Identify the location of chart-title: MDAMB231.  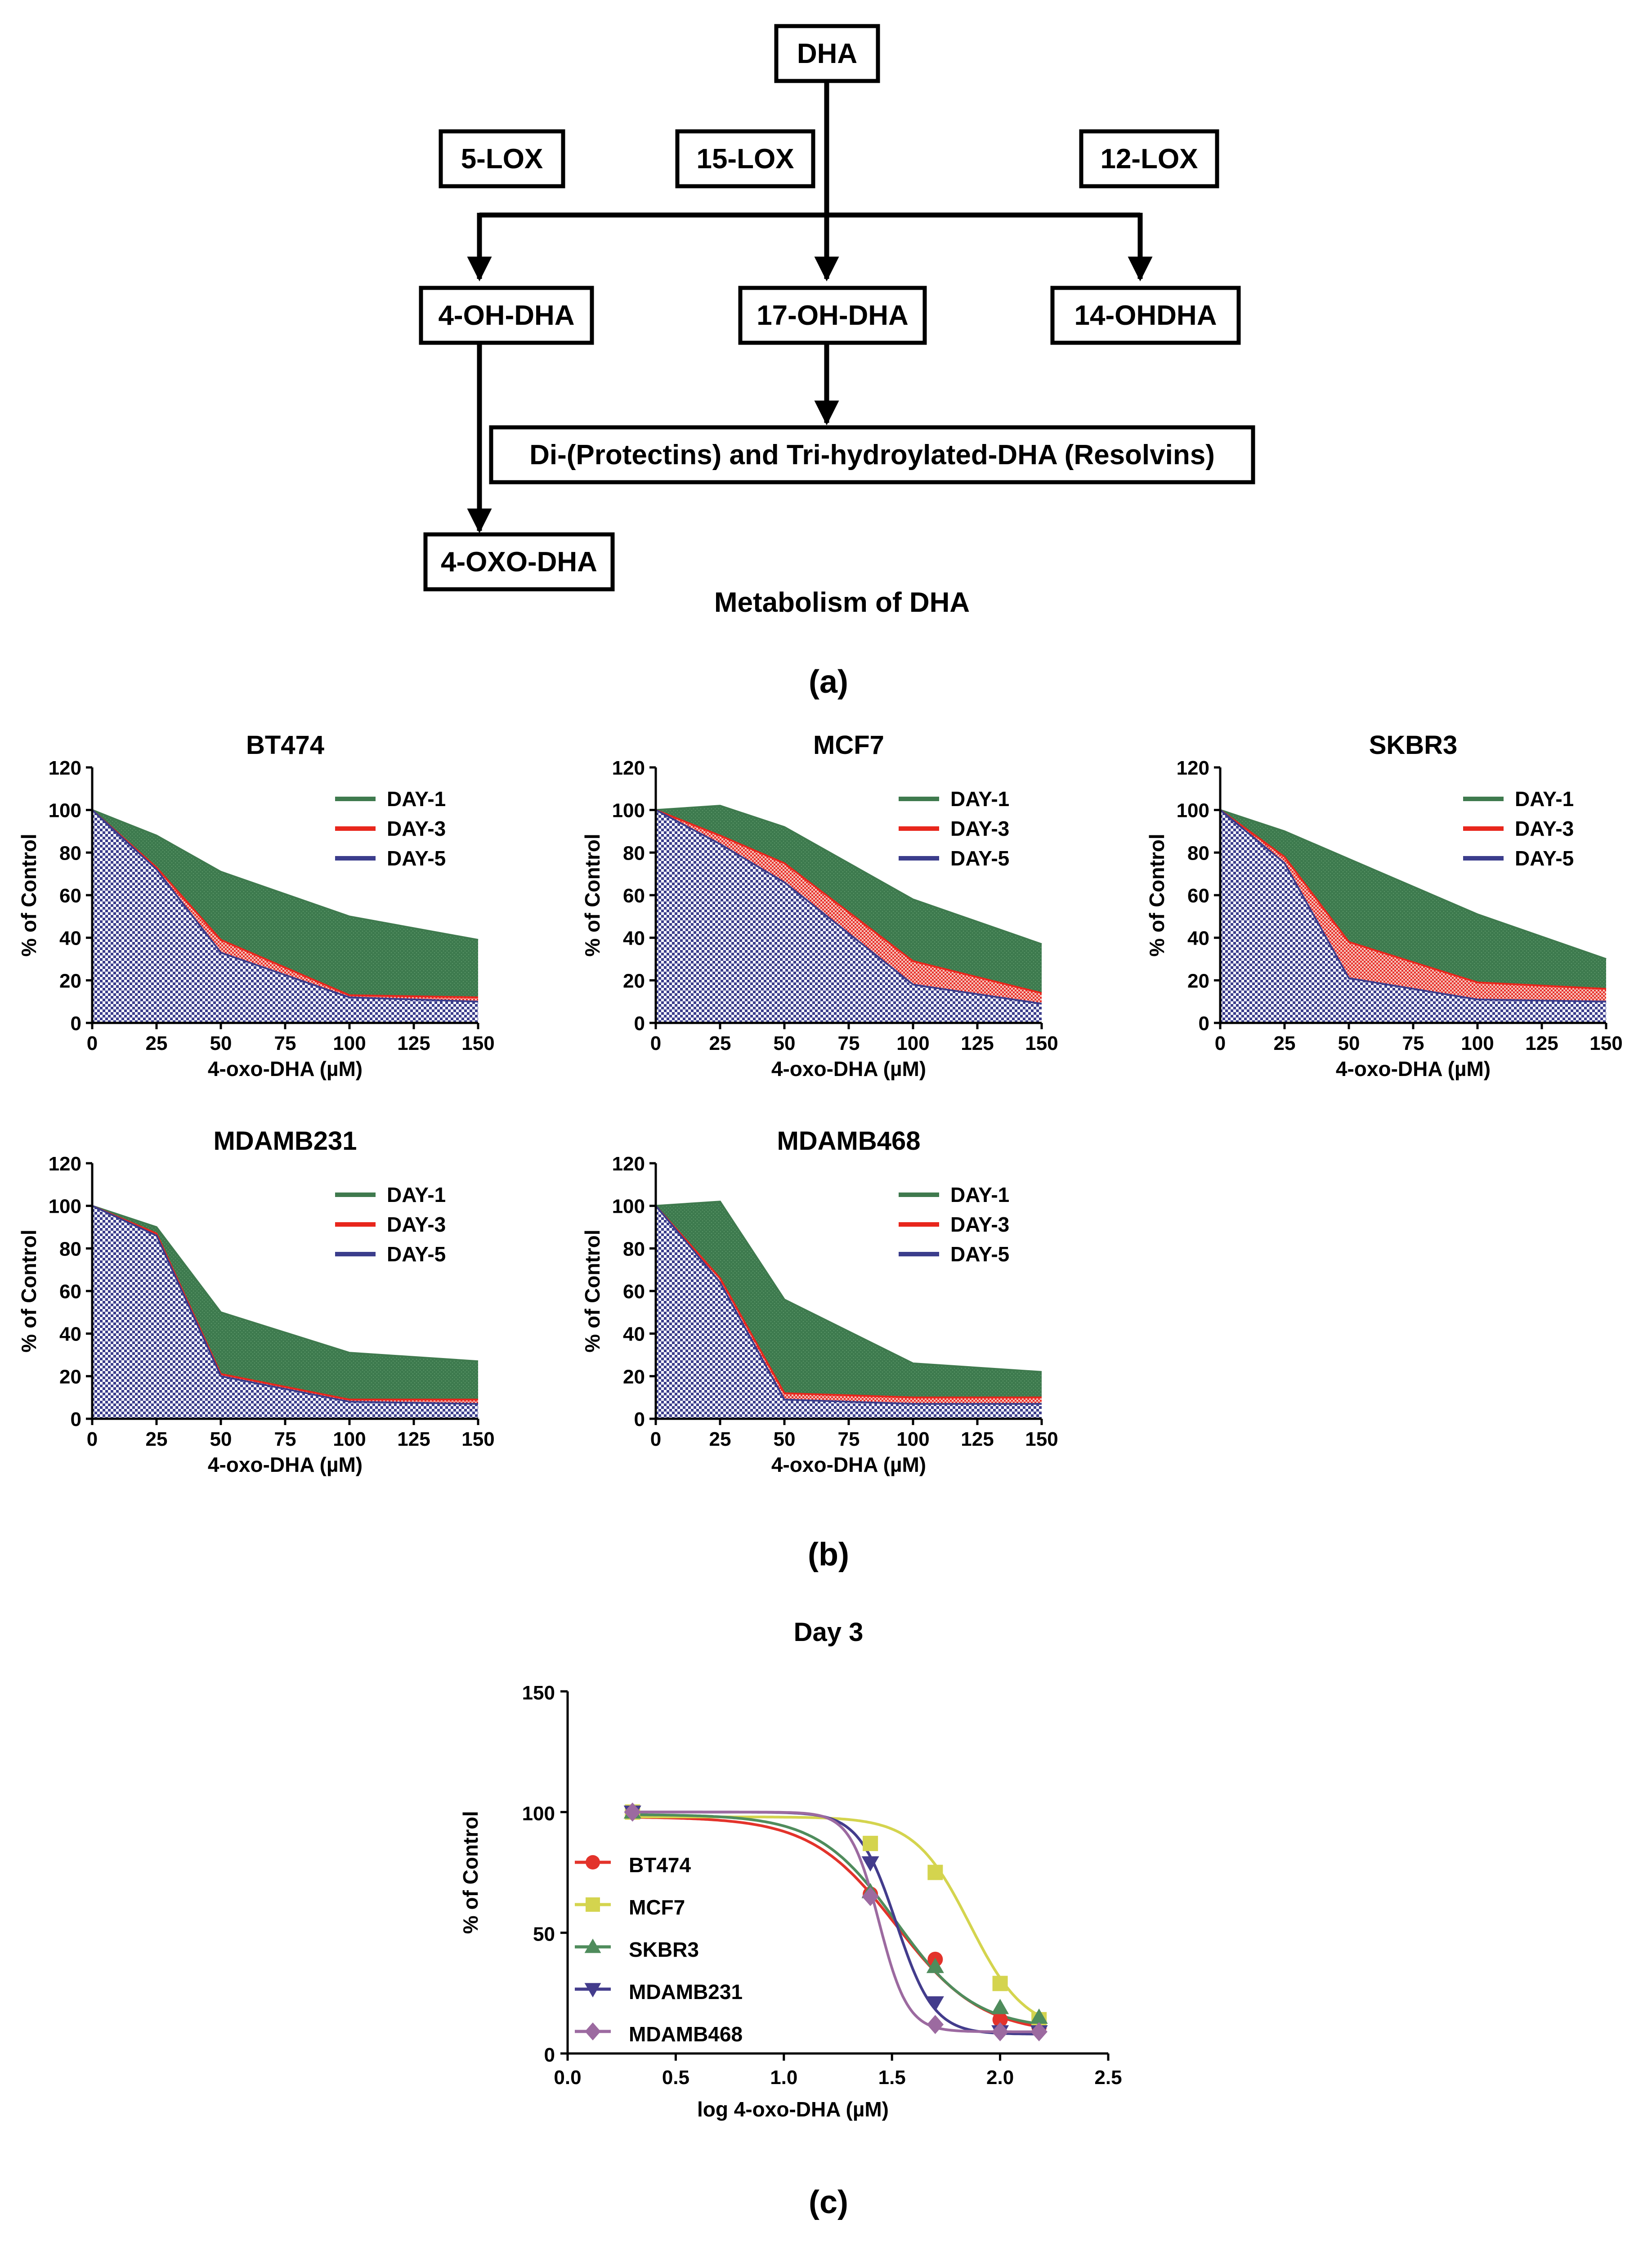
(285, 1141).